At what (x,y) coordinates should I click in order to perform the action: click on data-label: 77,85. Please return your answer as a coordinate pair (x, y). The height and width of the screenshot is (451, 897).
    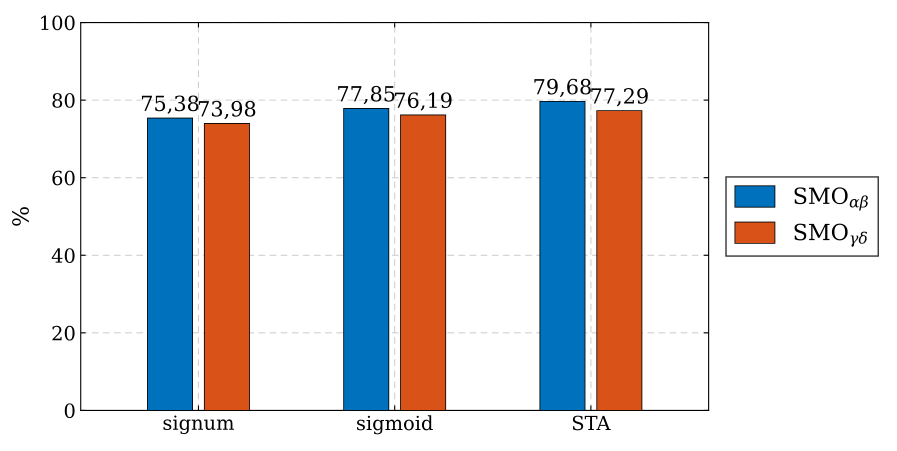
    Looking at the image, I should click on (366, 95).